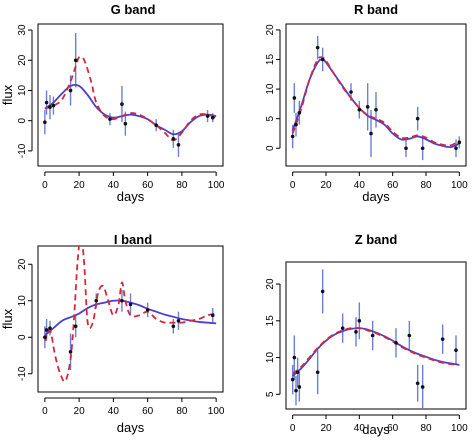  Describe the element at coordinates (22, 30) in the screenshot. I see `y-tick-label: 30` at that location.